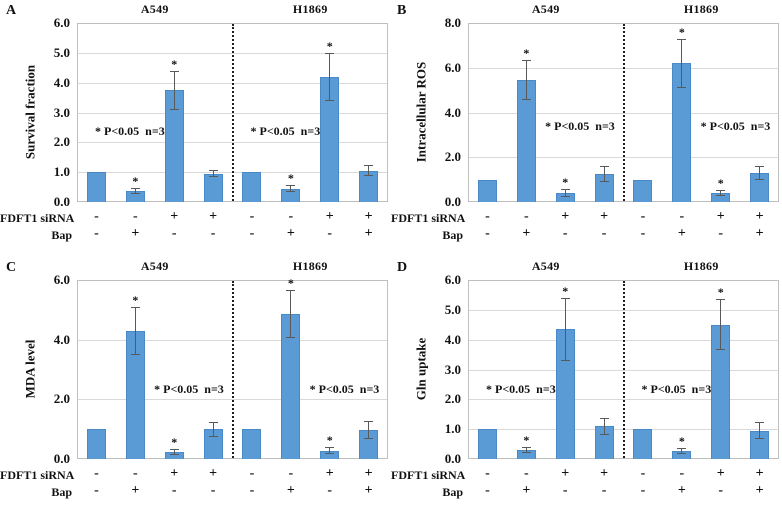 This screenshot has width=782, height=514. Describe the element at coordinates (452, 309) in the screenshot. I see `y-tick-label: 5.0` at that location.